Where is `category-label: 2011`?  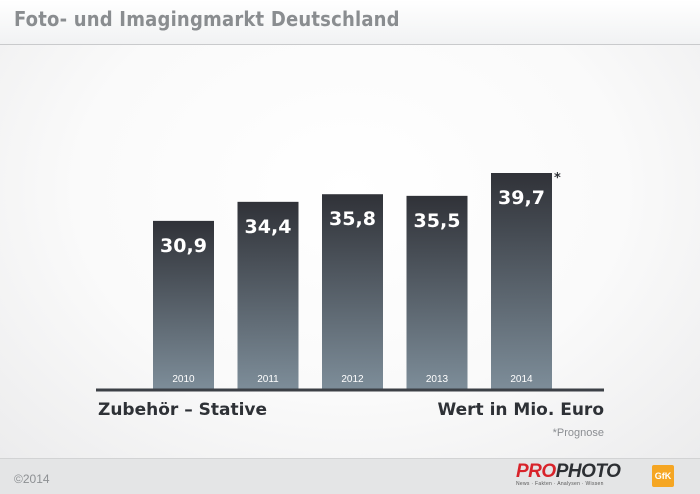
category-label: 2011 is located at coordinates (268, 379).